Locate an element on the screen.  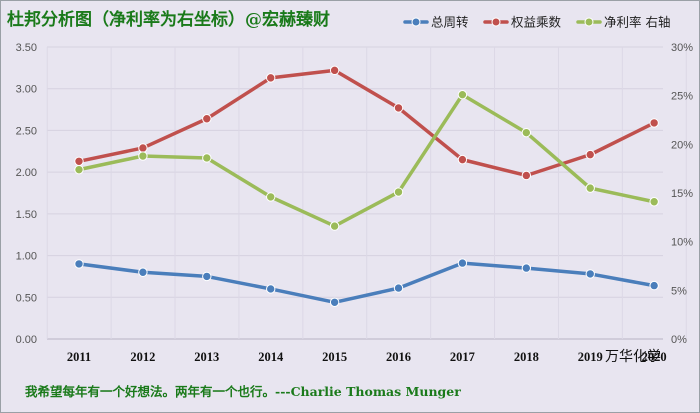
left-tick-label: 1.00 is located at coordinates (26, 257).